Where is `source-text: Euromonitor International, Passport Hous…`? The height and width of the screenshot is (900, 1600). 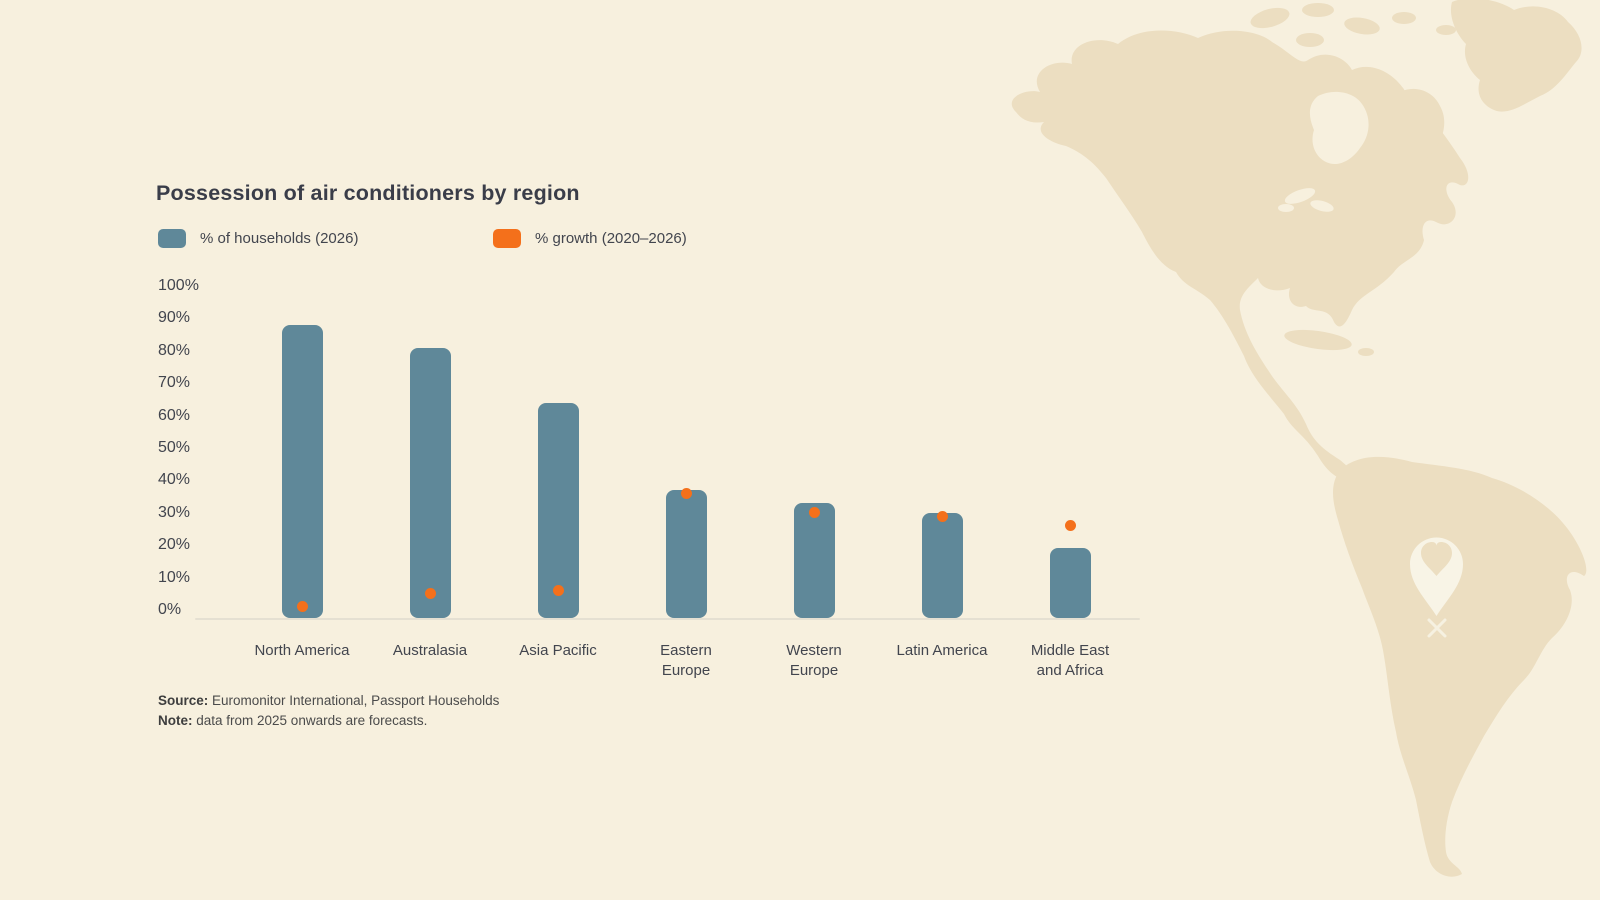 source-text: Euromonitor International, Passport Hous… is located at coordinates (354, 700).